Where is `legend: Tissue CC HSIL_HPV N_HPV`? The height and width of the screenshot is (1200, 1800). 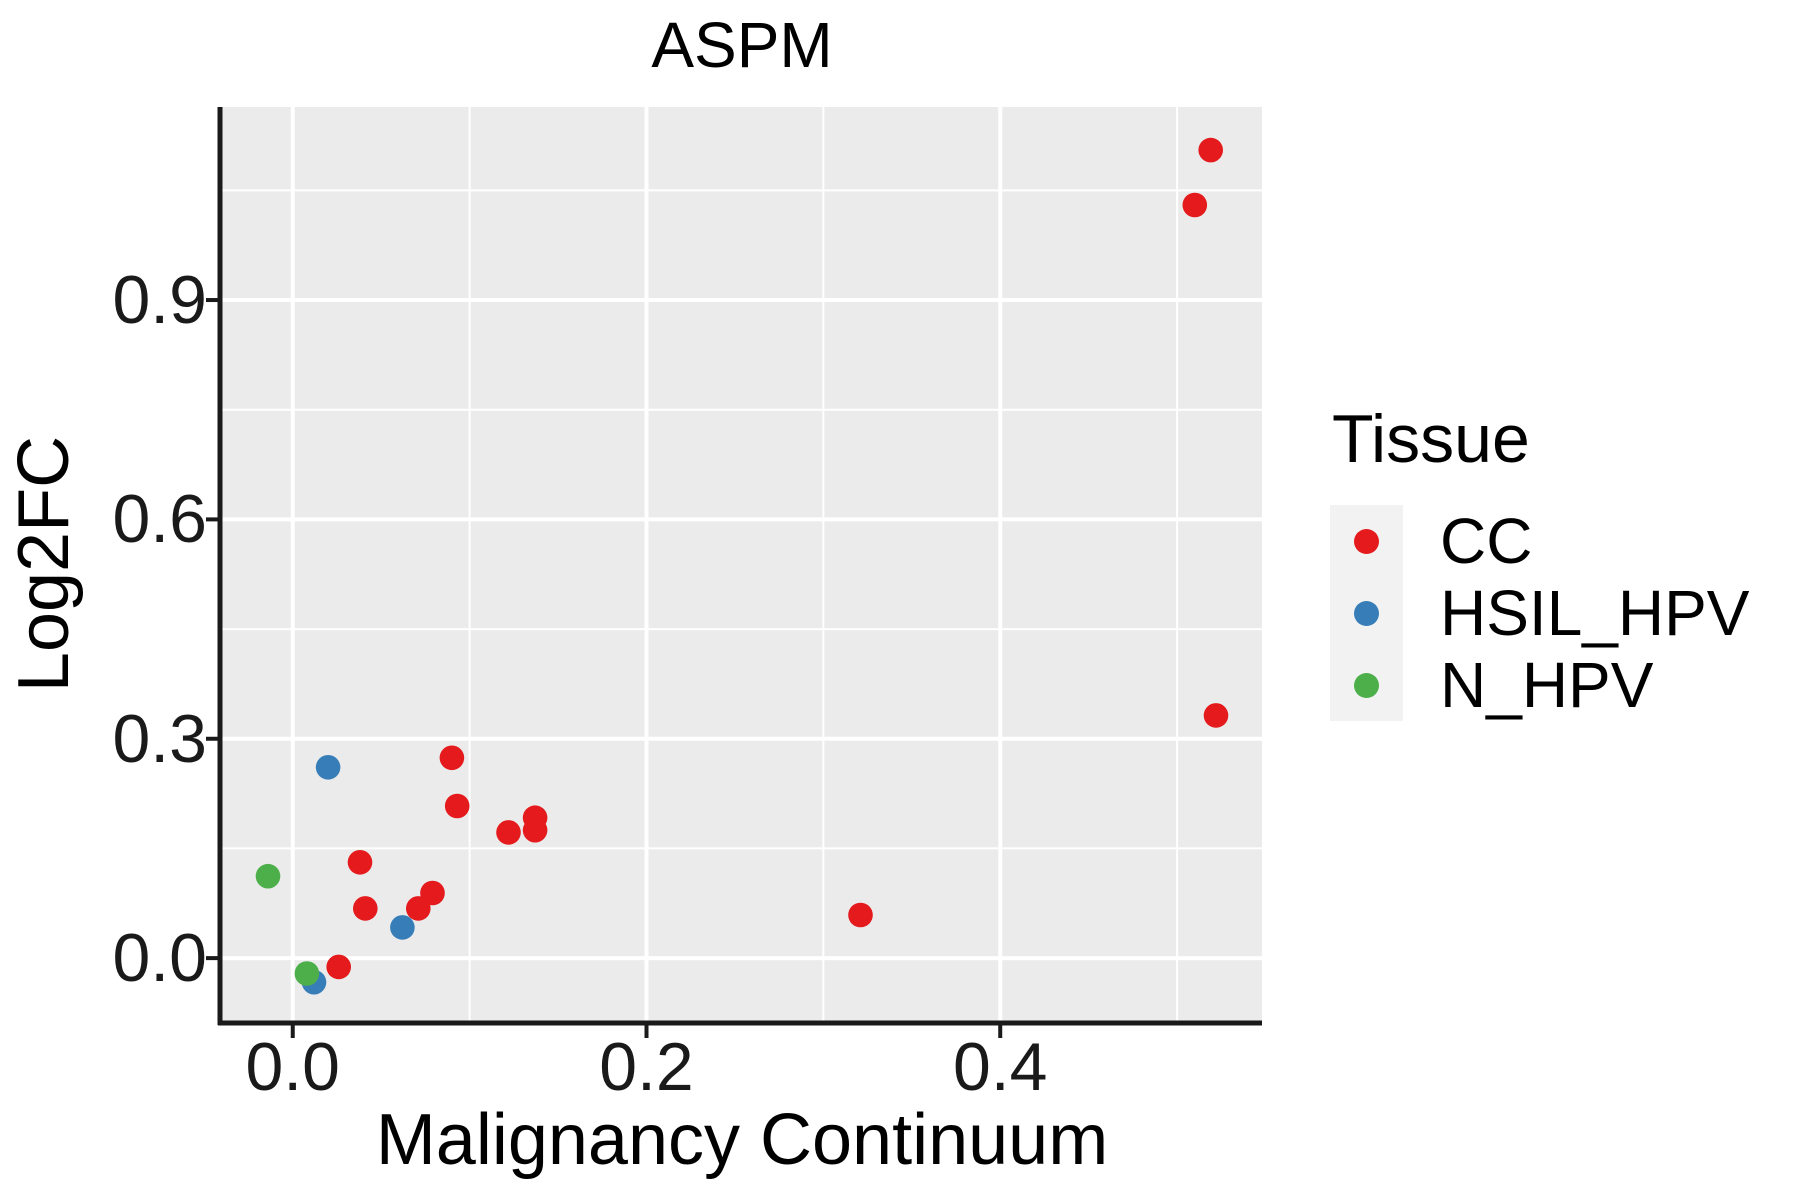
legend: Tissue CC HSIL_HPV N_HPV is located at coordinates (1539, 561).